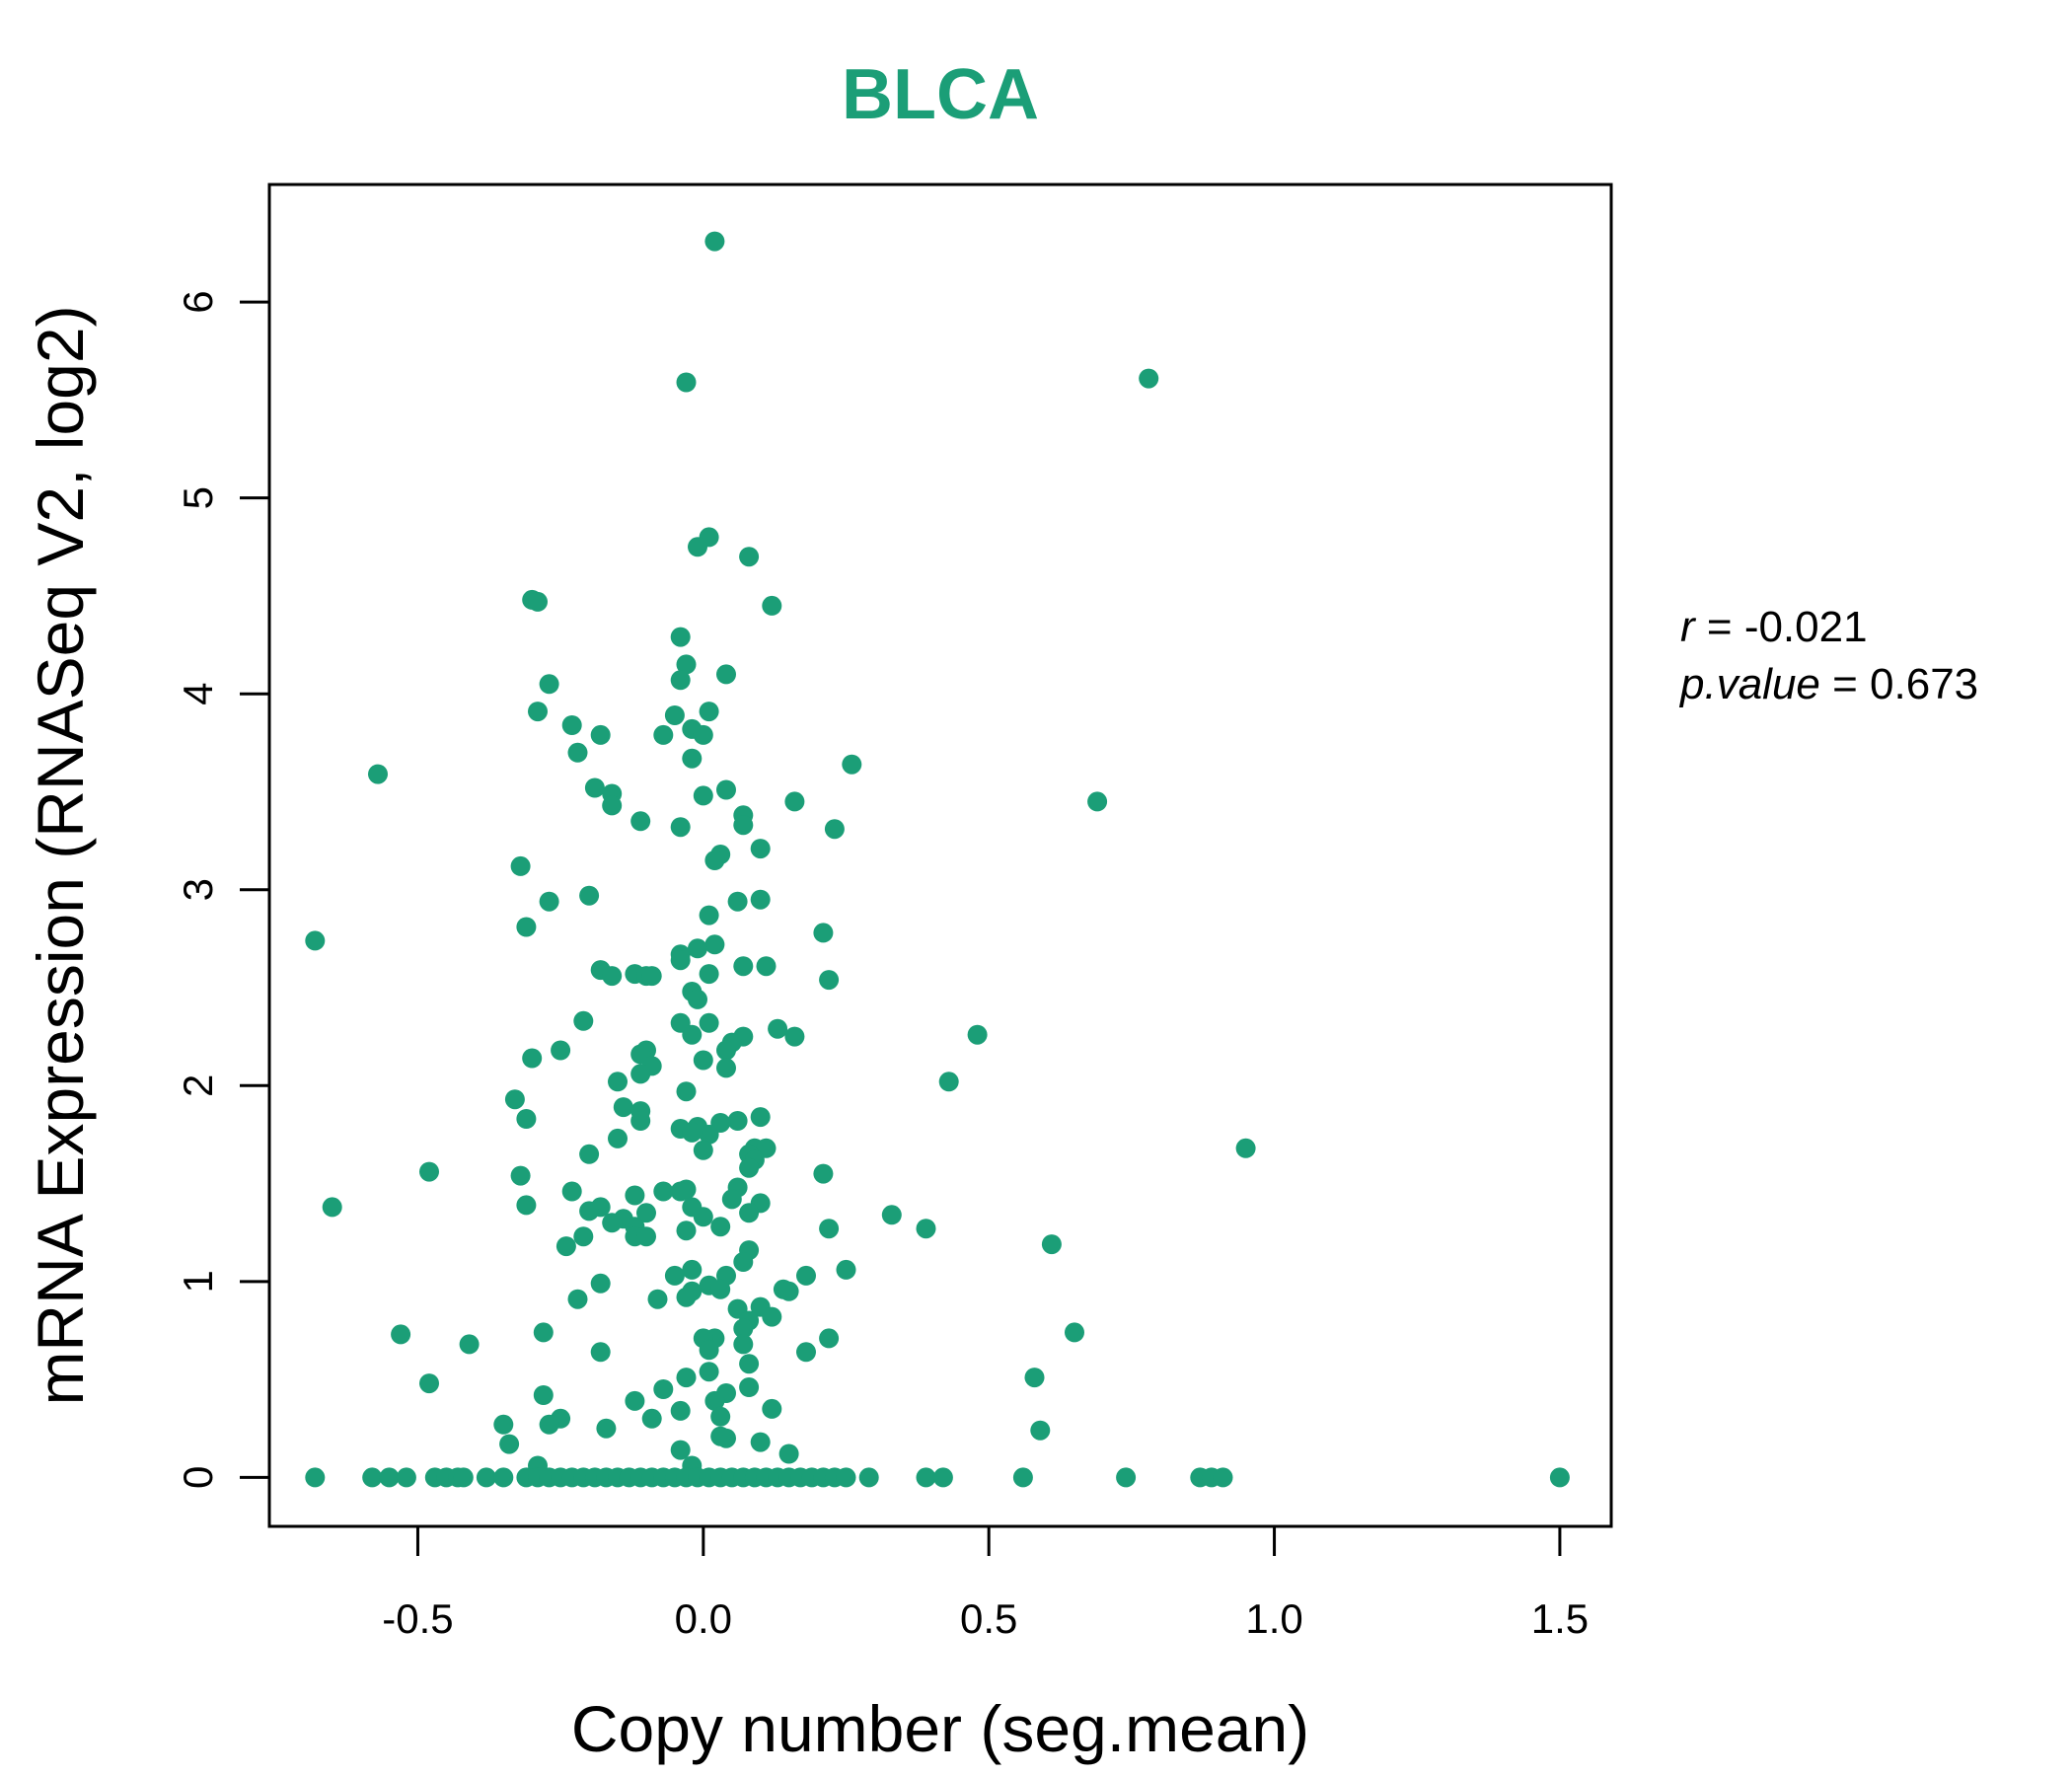 This screenshot has height=1776, width=2072. What do you see at coordinates (1806, 627) in the screenshot?
I see `r-value: -0.021` at bounding box center [1806, 627].